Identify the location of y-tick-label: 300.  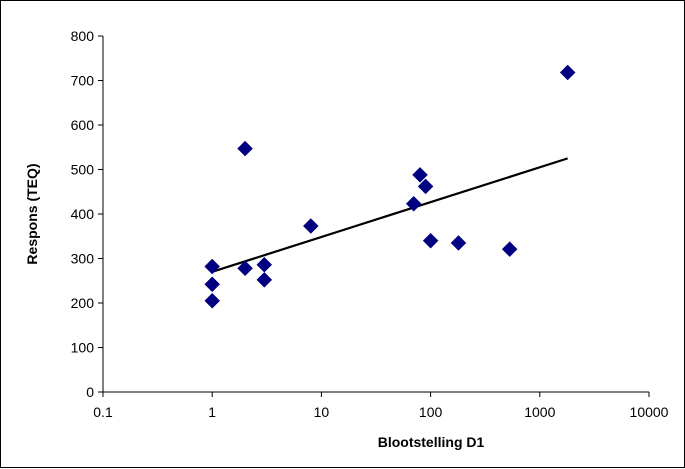
(83, 259).